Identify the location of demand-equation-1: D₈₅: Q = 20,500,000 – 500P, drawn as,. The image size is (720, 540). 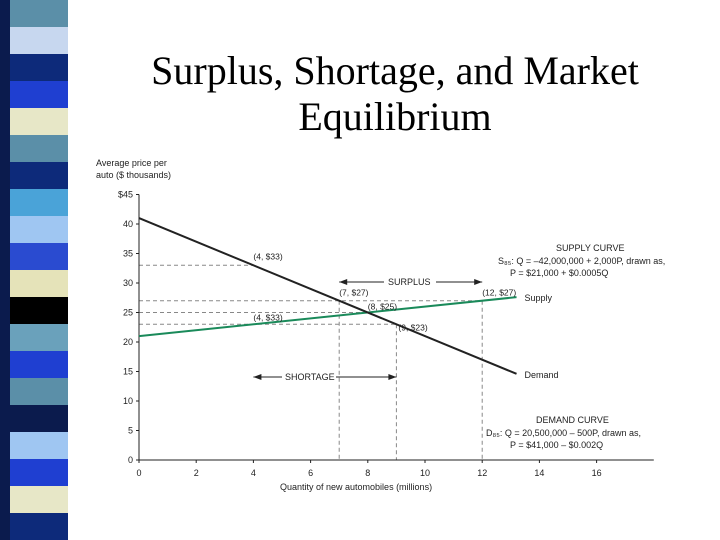
(563, 433).